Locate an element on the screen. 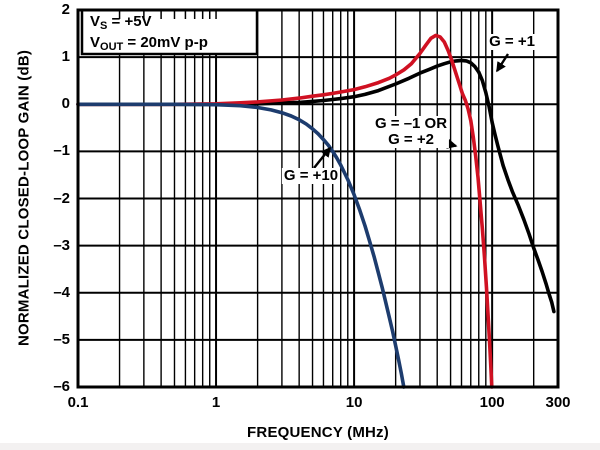 The image size is (600, 450). y-tick-0: 0 is located at coordinates (65, 104).